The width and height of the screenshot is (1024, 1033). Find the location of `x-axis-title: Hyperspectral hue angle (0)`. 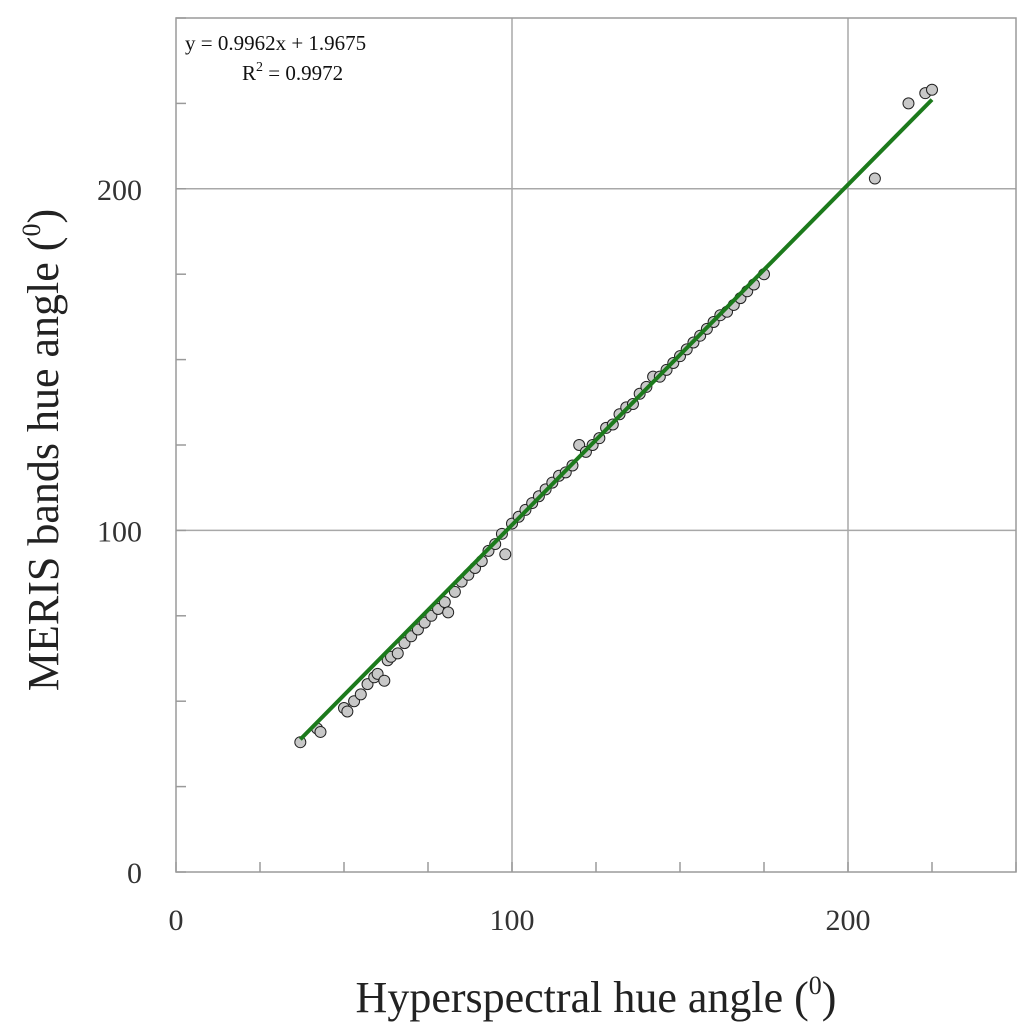

x-axis-title: Hyperspectral hue angle (0) is located at coordinates (596, 996).